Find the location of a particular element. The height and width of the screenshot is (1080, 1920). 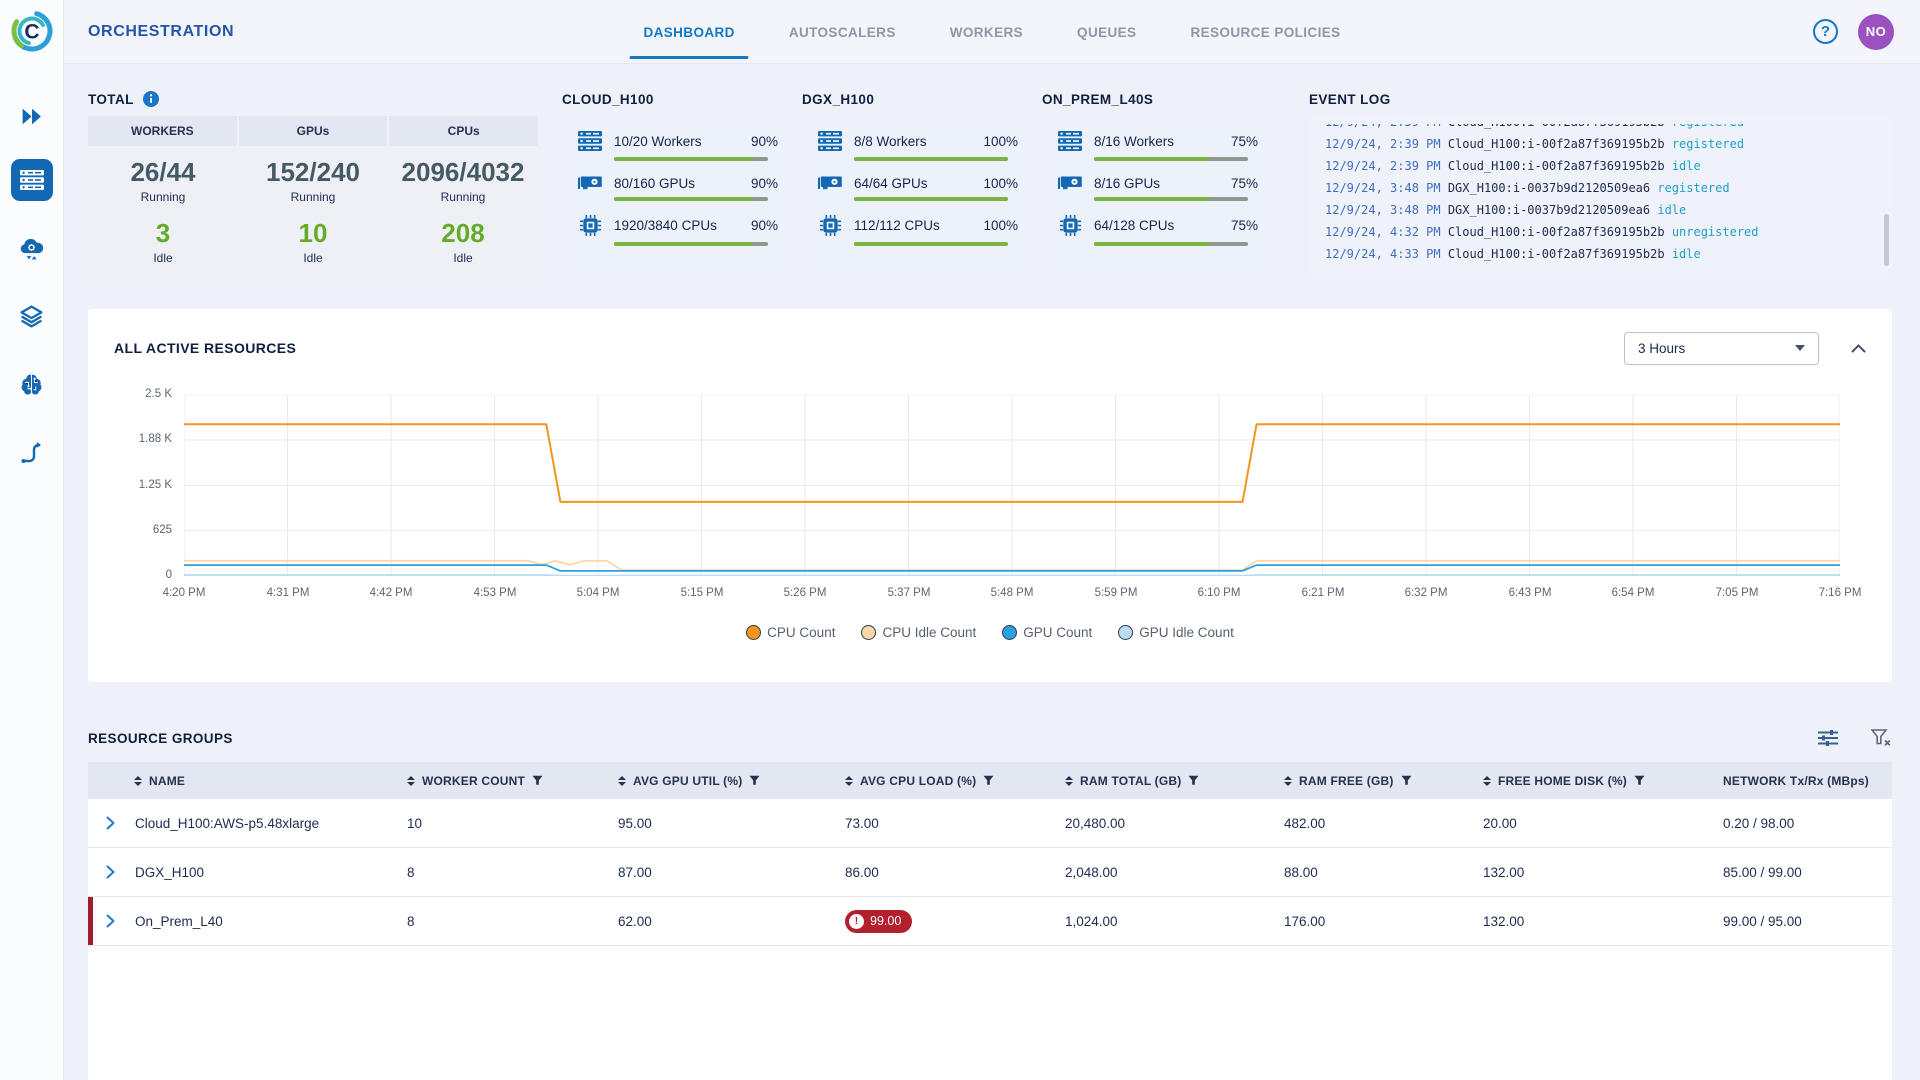

resource-stat-row: 8/16 GPUs 75% is located at coordinates (1158, 188).